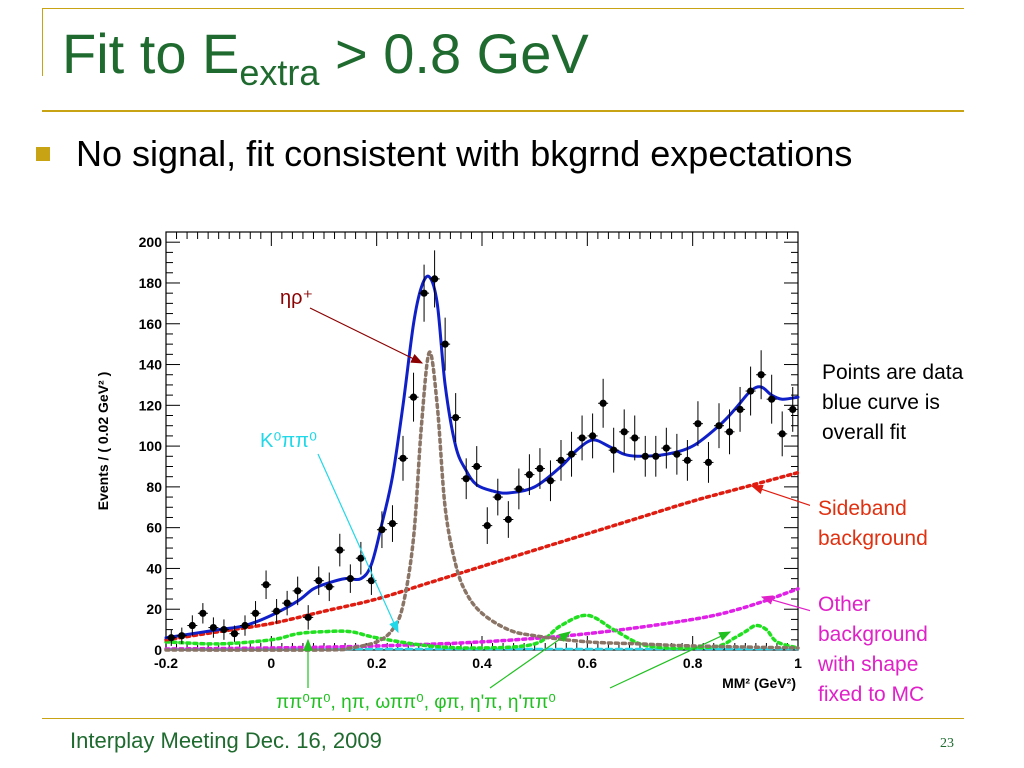 The height and width of the screenshot is (768, 1024). I want to click on y-tick-label: 40, so click(154, 568).